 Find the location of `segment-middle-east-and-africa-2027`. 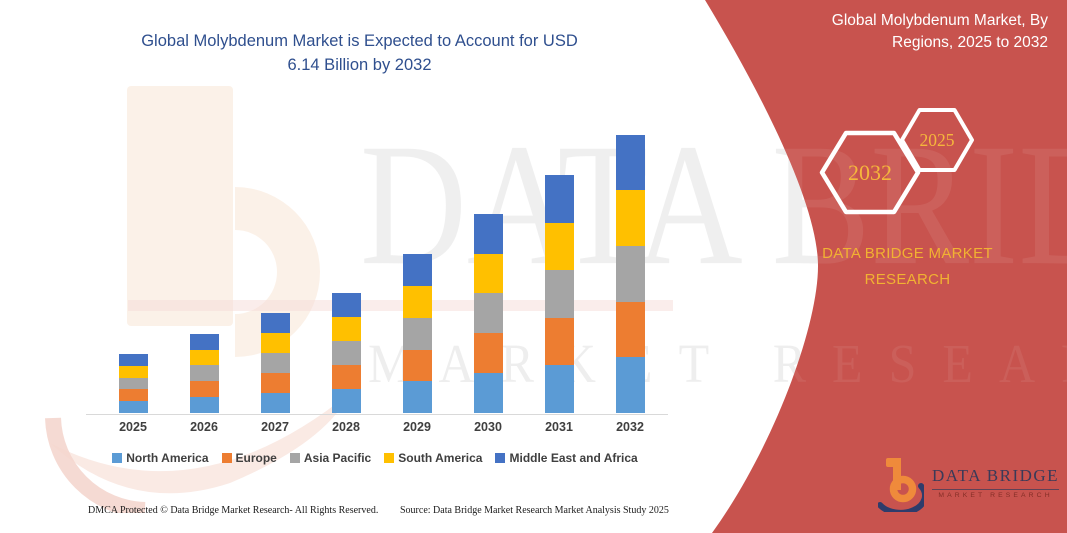

segment-middle-east-and-africa-2027 is located at coordinates (275, 323).